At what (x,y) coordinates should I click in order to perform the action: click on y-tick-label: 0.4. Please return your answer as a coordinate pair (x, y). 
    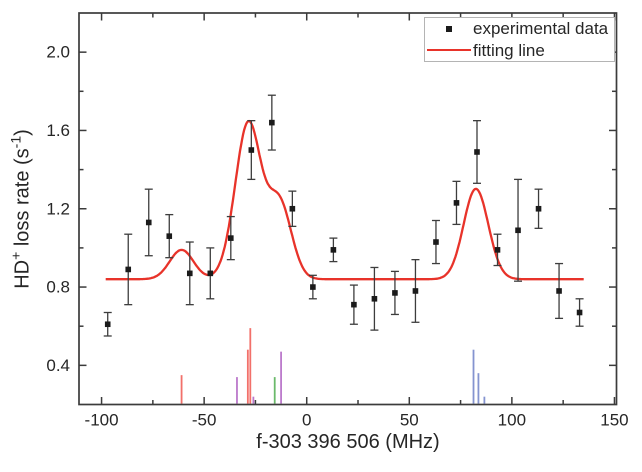
    Looking at the image, I should click on (58, 365).